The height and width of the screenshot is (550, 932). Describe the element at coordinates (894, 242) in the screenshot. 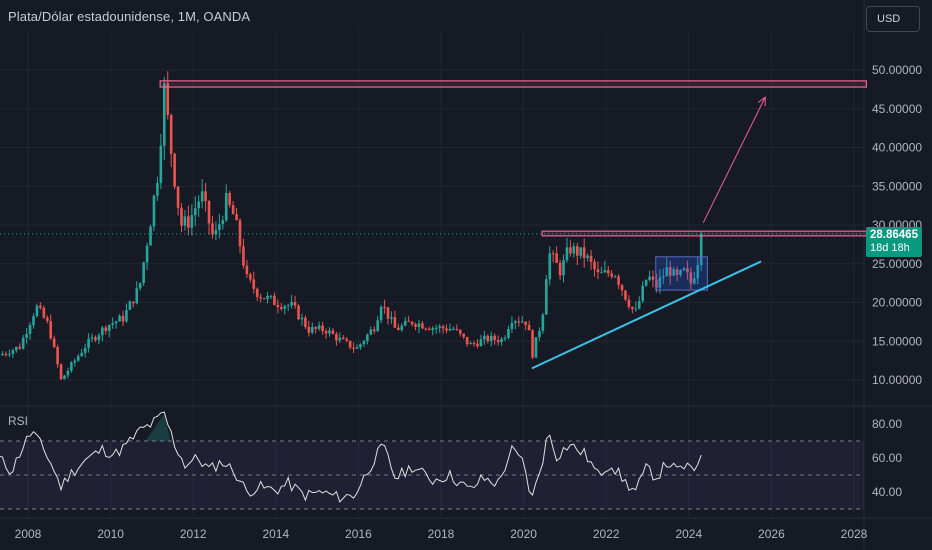

I see `last-price-tag: 28.86465 18d 18h` at that location.